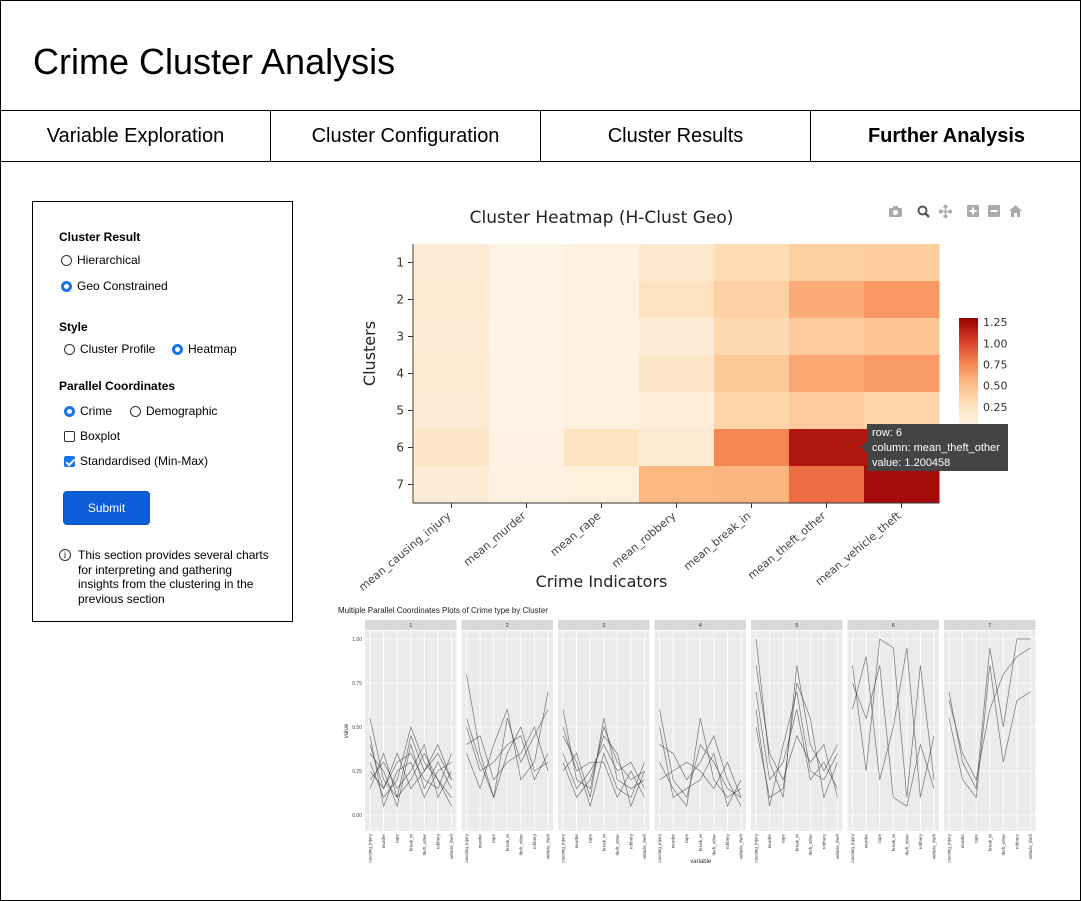 The image size is (1081, 901). I want to click on submit-button: Submit, so click(106, 508).